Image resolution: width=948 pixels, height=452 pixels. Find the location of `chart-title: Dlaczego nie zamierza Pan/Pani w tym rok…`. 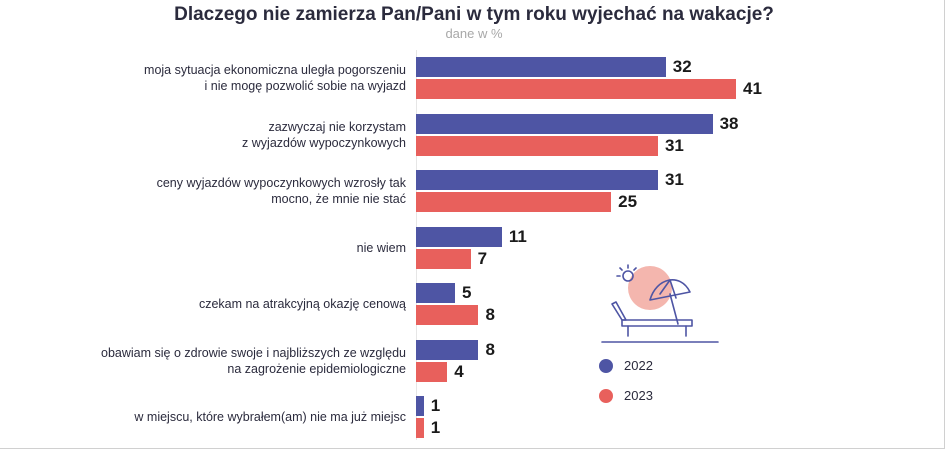

chart-title: Dlaczego nie zamierza Pan/Pani w tym rok… is located at coordinates (474, 14).